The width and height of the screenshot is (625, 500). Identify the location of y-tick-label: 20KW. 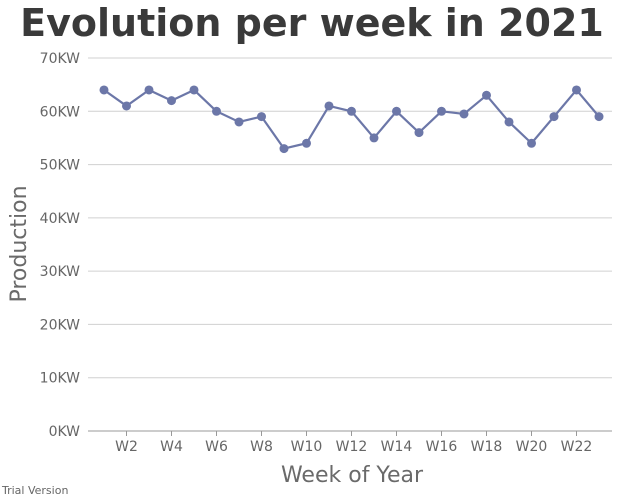
(60, 325).